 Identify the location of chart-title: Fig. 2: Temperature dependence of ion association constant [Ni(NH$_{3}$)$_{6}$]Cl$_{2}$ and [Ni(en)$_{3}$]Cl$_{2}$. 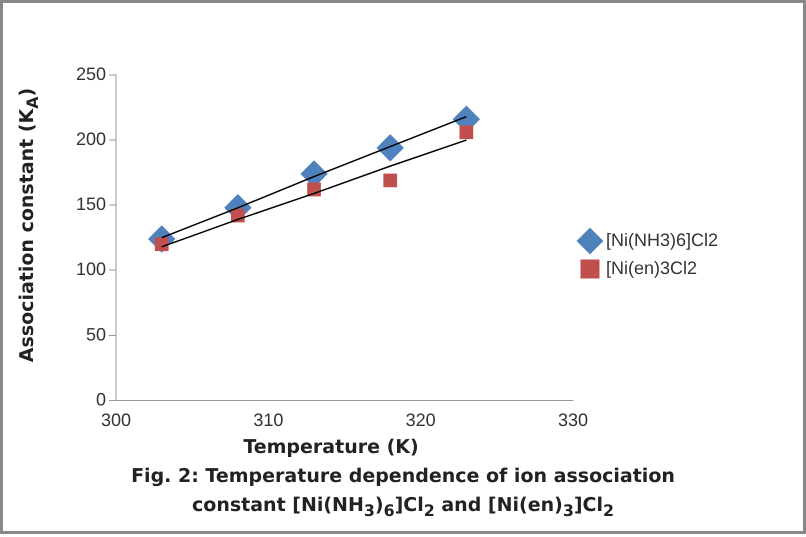
(403, 492).